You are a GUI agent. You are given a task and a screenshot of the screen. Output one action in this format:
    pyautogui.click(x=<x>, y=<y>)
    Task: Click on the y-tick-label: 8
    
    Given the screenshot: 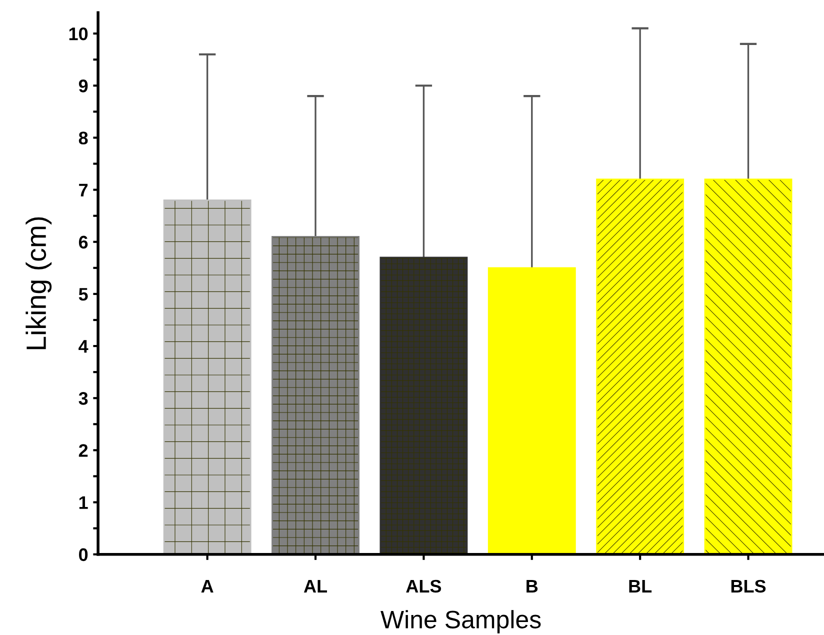 What is the action you would take?
    pyautogui.click(x=83, y=138)
    